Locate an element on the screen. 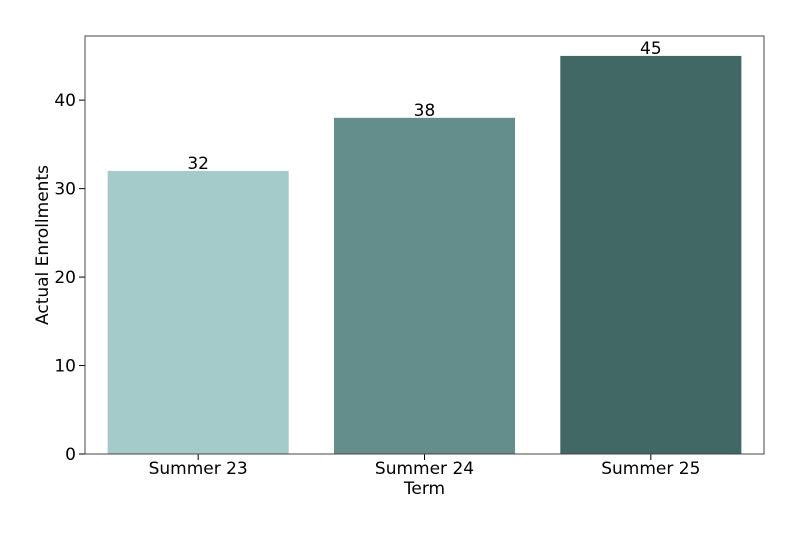  y-tick-label: 0 is located at coordinates (70, 455).